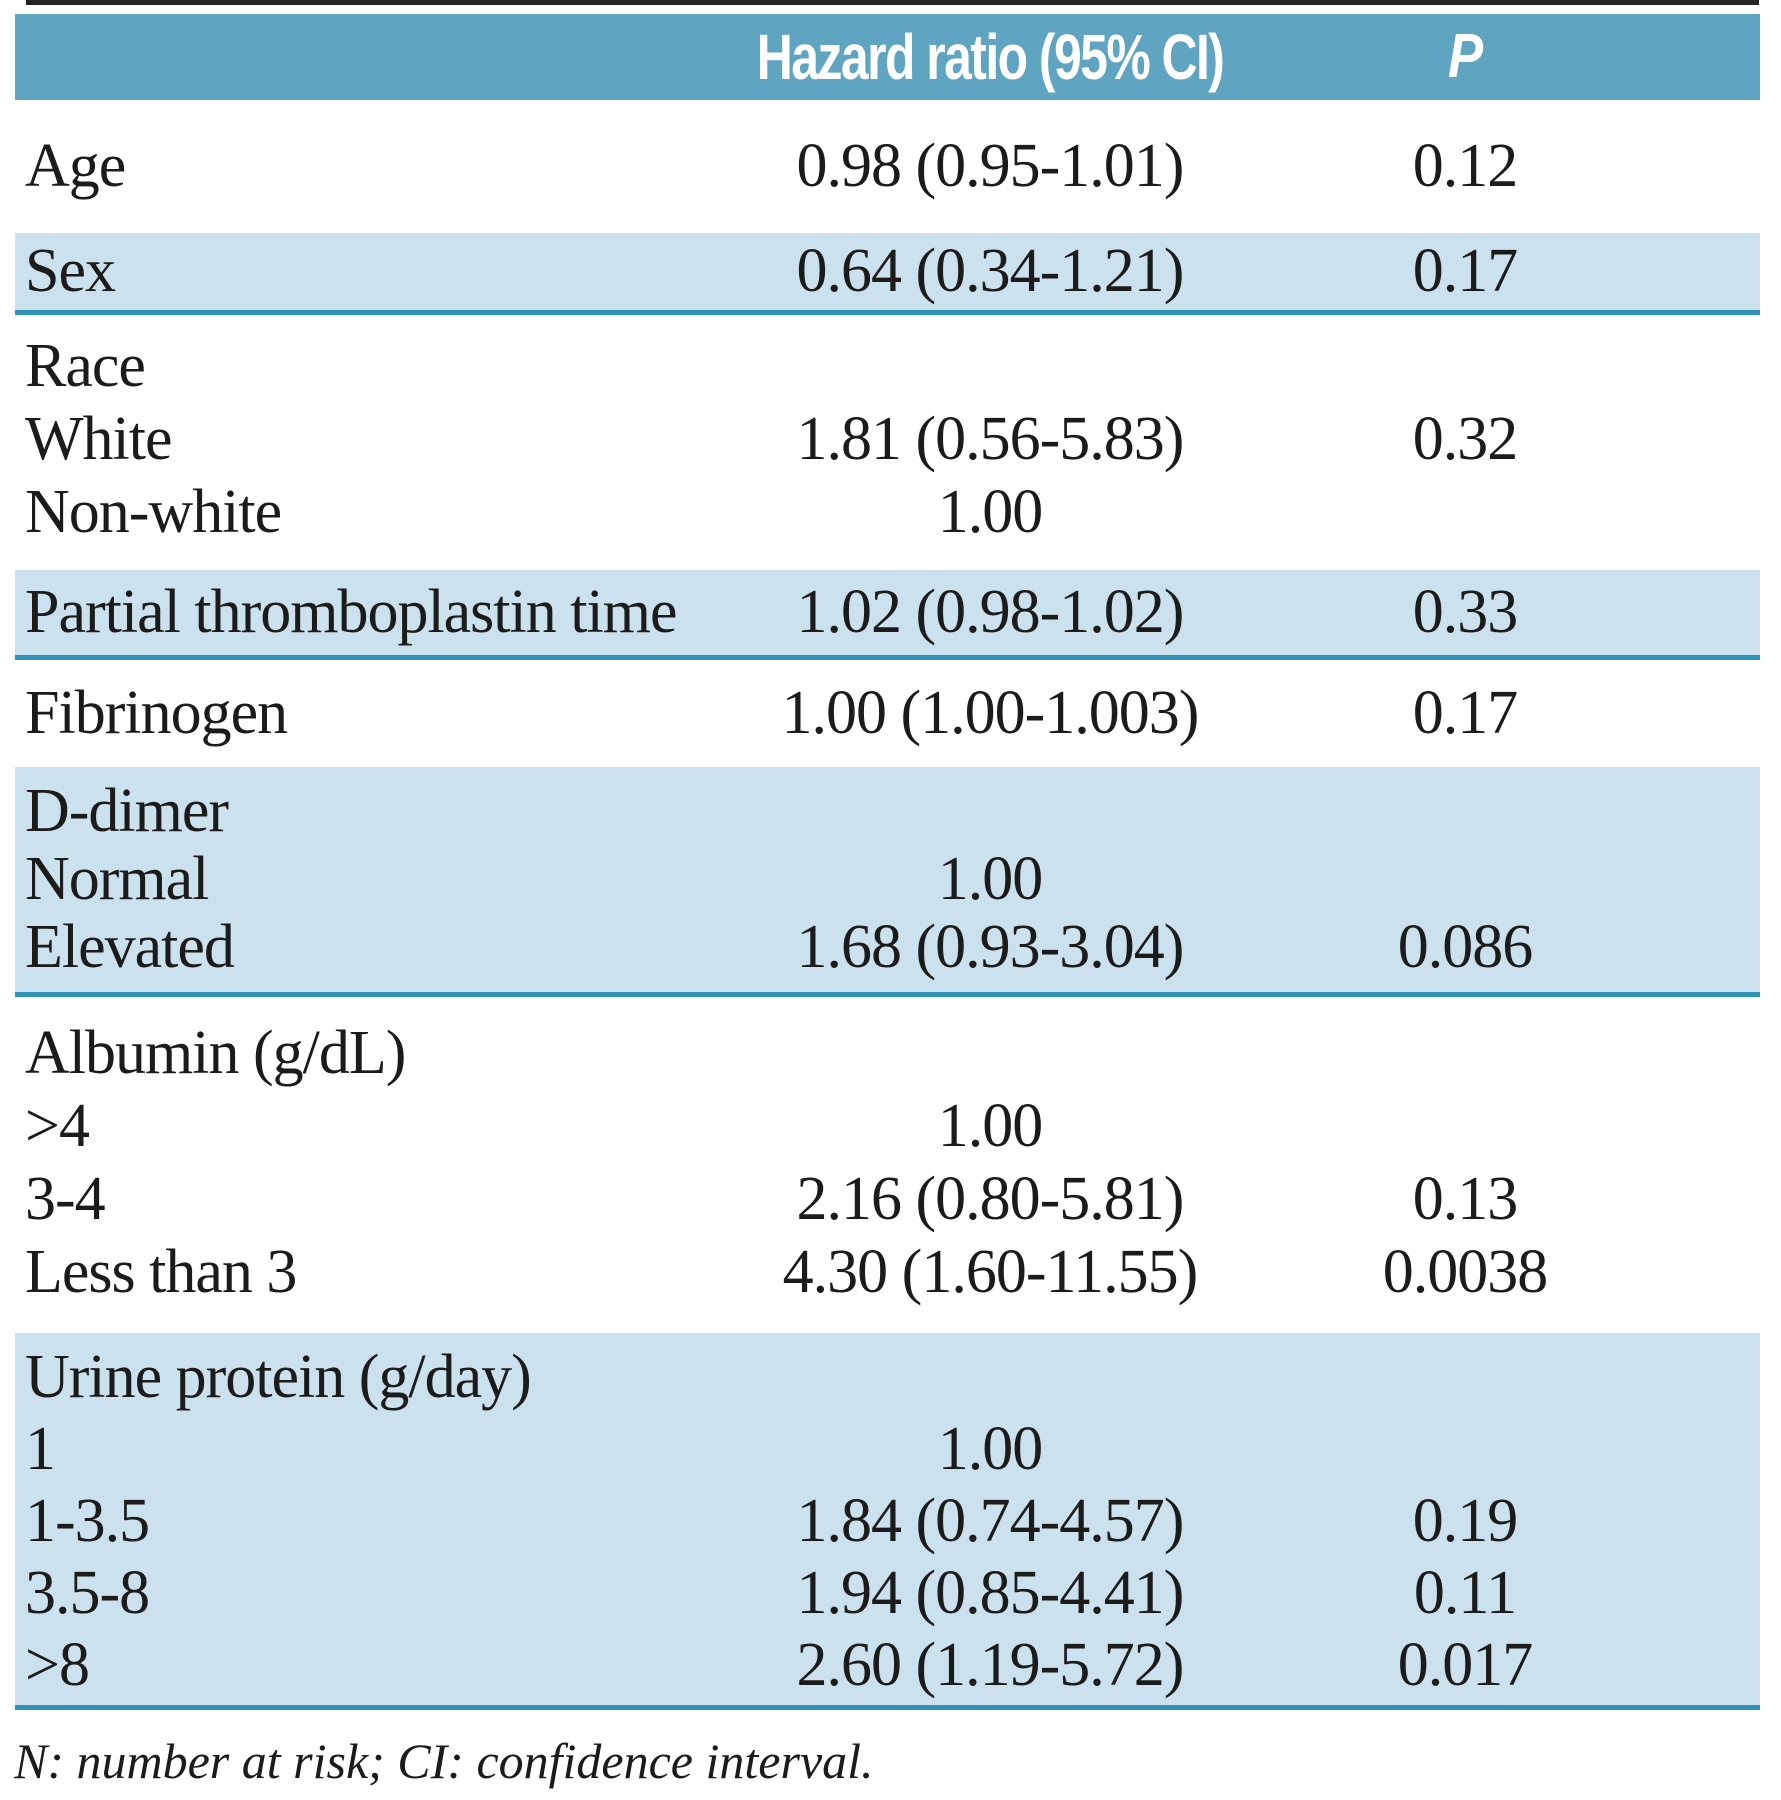  Describe the element at coordinates (990, 713) in the screenshot. I see `hazard-ratio-value: 1.00 (1.00-1.003)` at that location.